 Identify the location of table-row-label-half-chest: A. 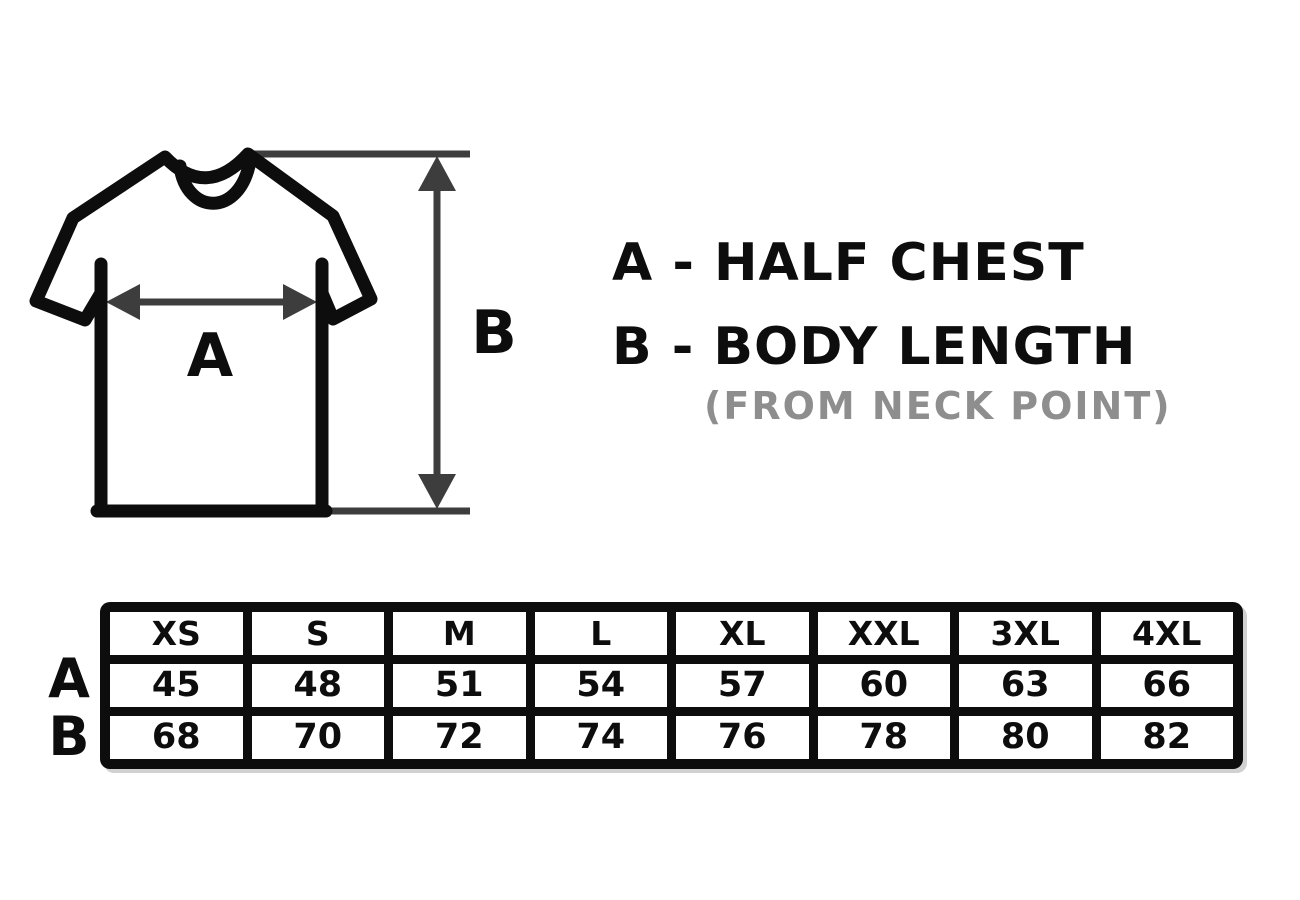
(69, 678).